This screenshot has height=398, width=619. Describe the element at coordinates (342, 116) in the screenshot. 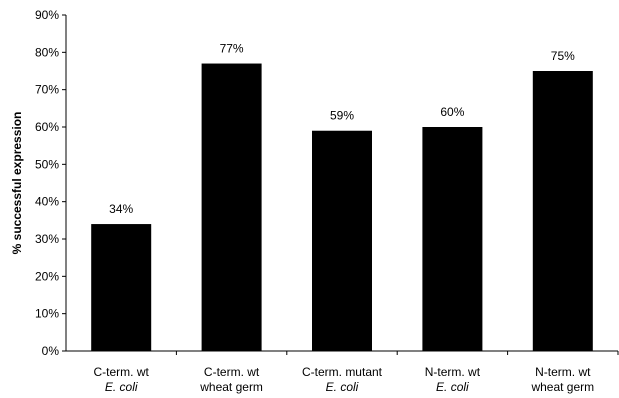

I see `data-label: 59%` at that location.